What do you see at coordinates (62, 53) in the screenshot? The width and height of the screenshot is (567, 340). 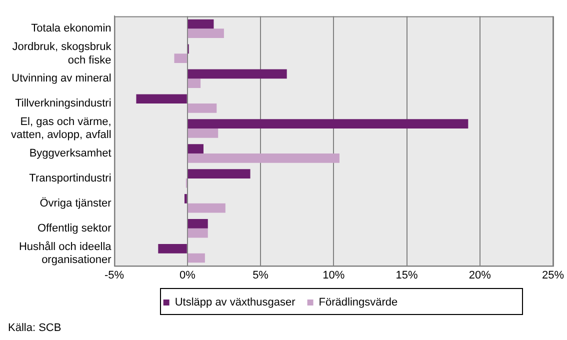 I see `y-tick-label: Jordbruk, skogsbruk och fiske` at bounding box center [62, 53].